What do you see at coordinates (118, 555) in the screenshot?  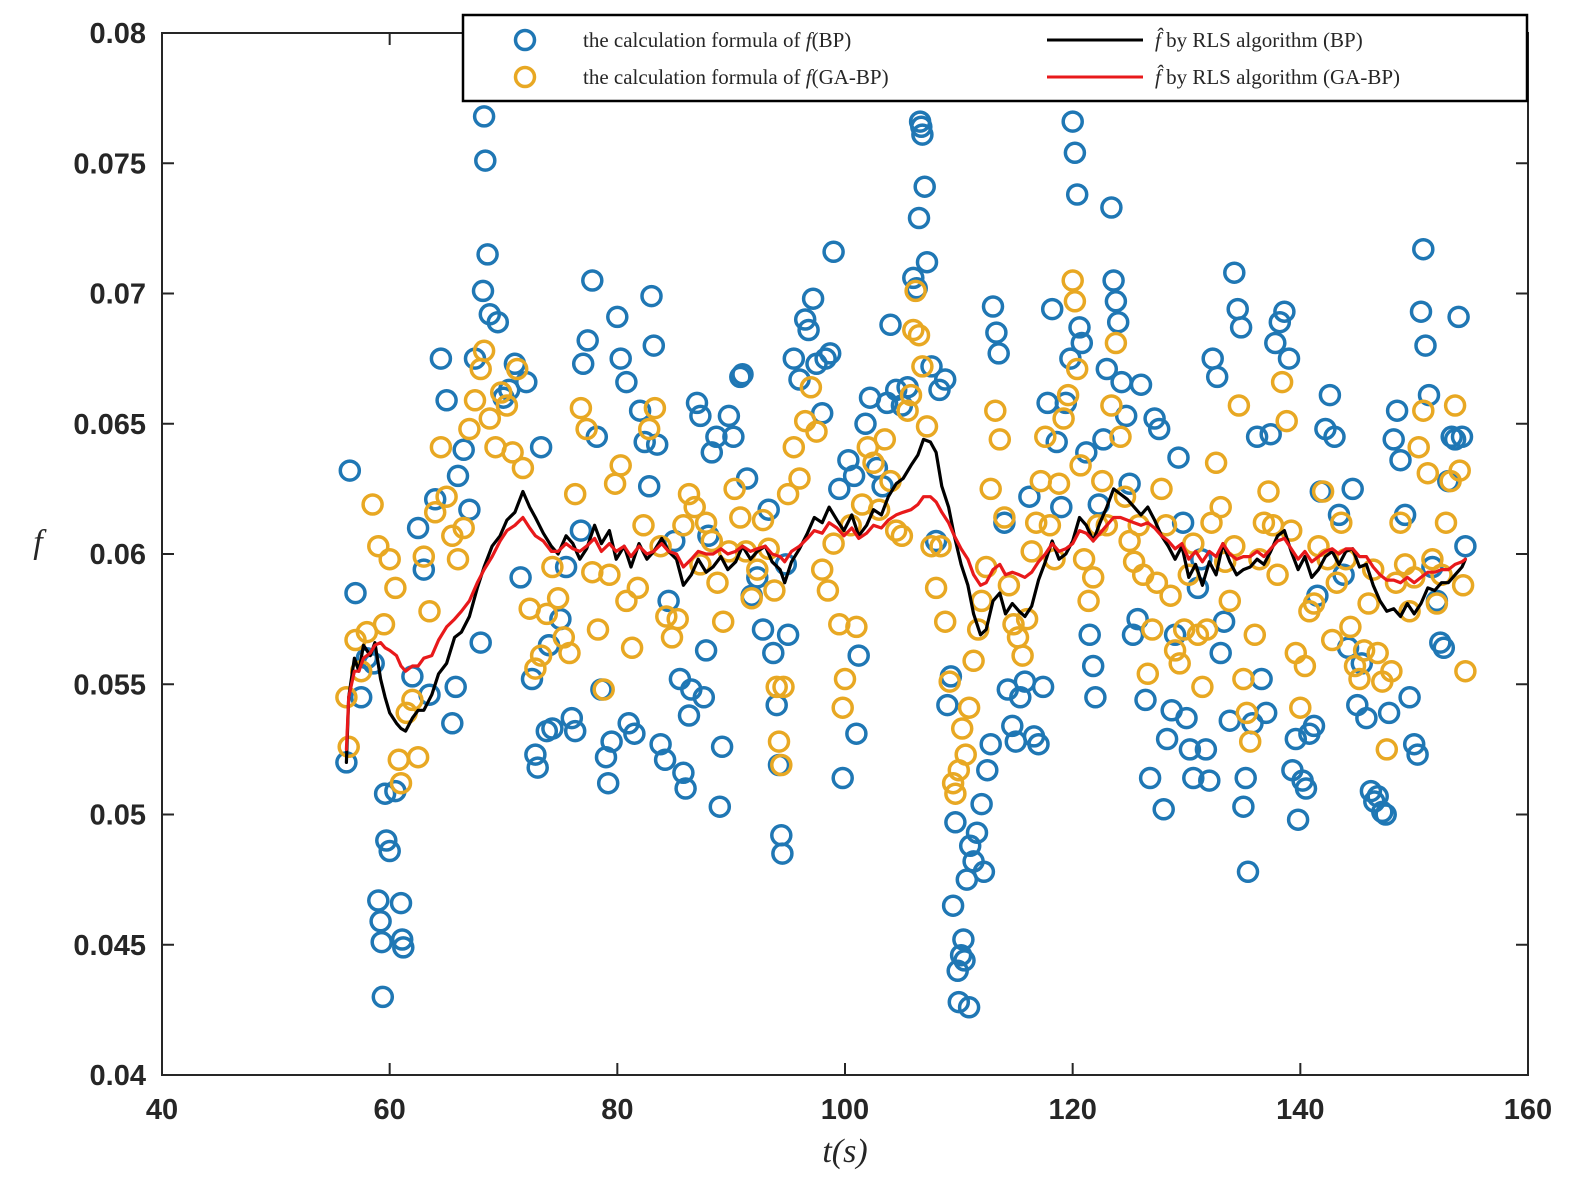 I see `y-tick-label: 0.06` at bounding box center [118, 555].